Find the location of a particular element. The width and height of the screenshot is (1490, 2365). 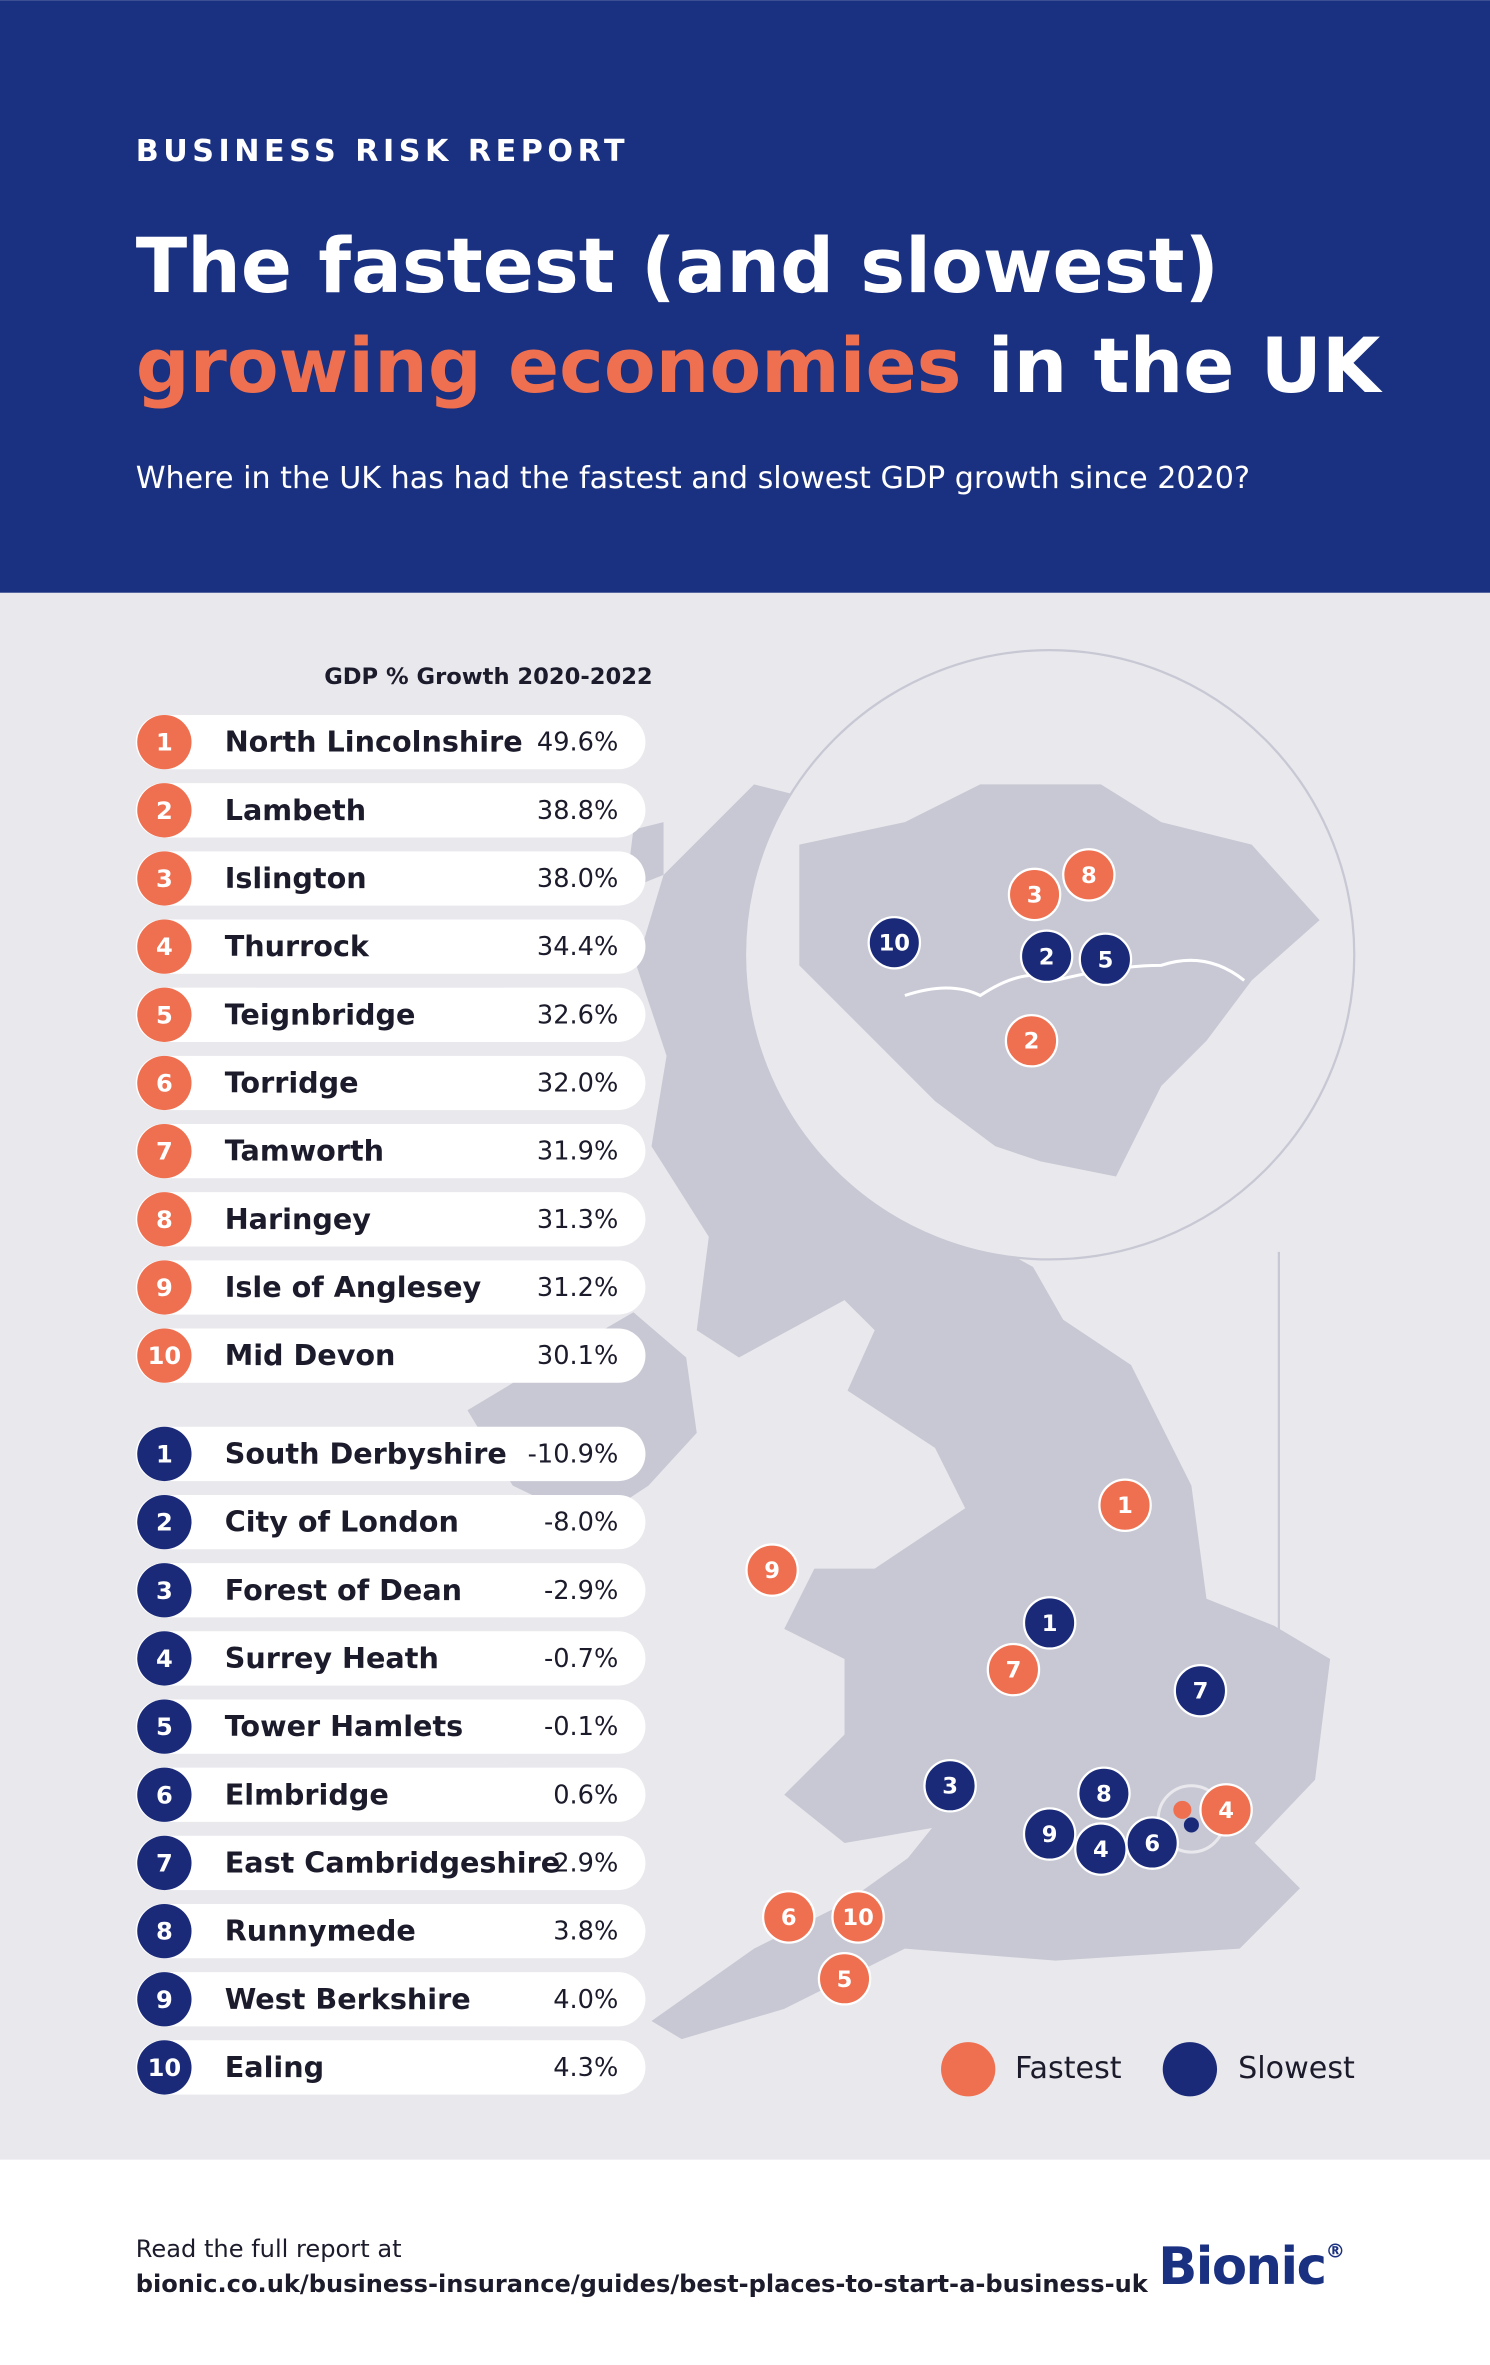

row-value: -10.9% is located at coordinates (573, 1454).